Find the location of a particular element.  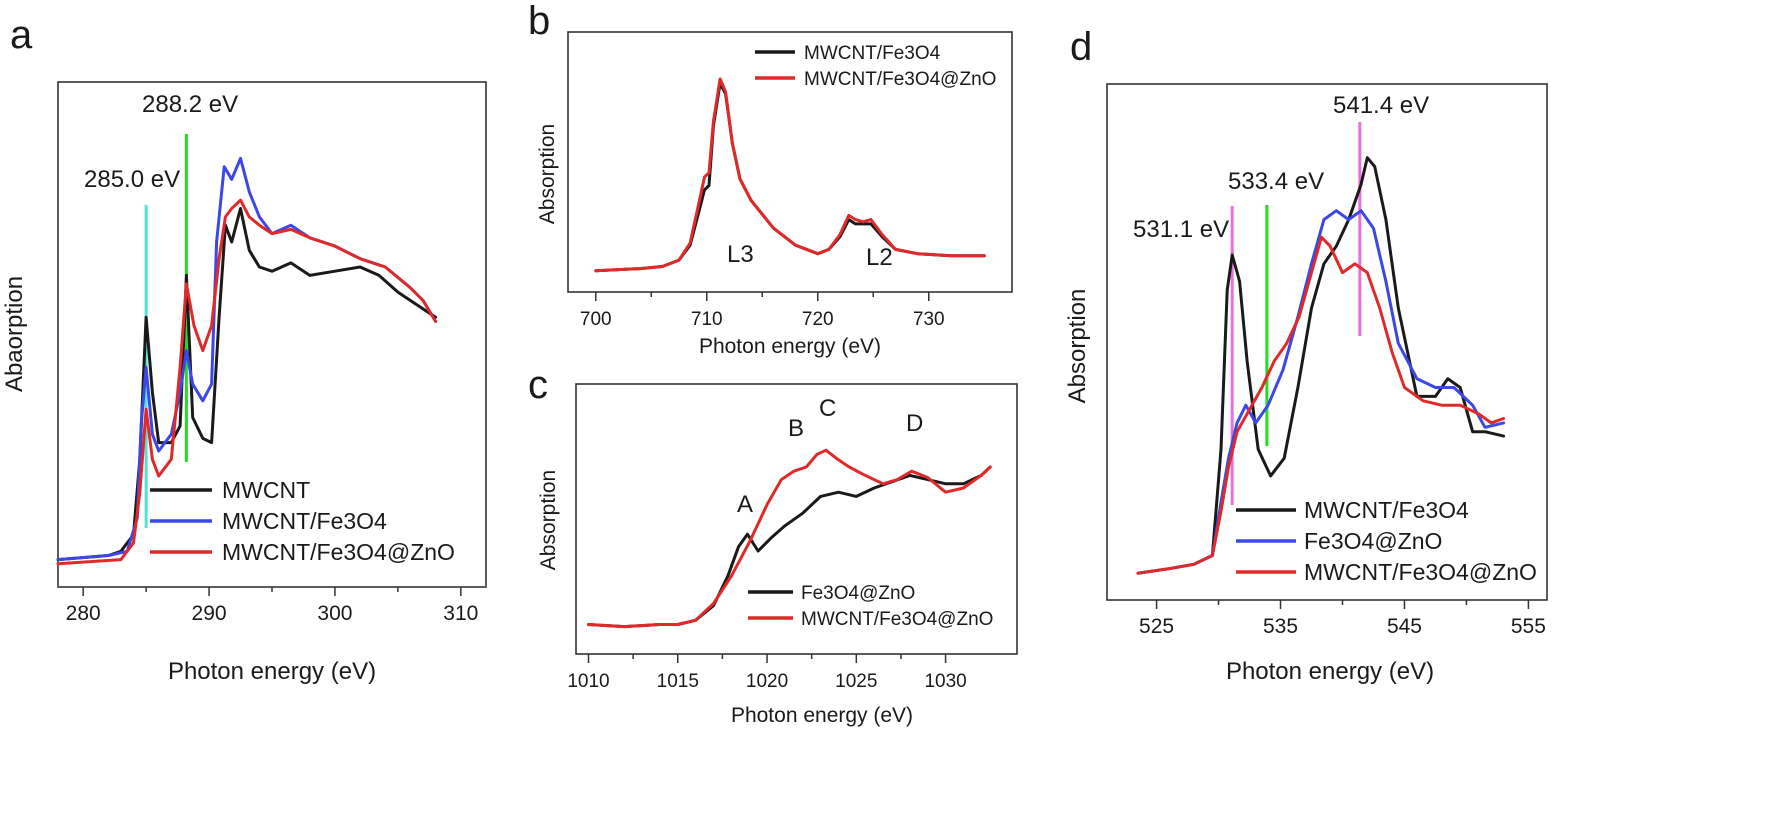

legend-label-a-1: MWCNT/Fe3O4 is located at coordinates (304, 521).